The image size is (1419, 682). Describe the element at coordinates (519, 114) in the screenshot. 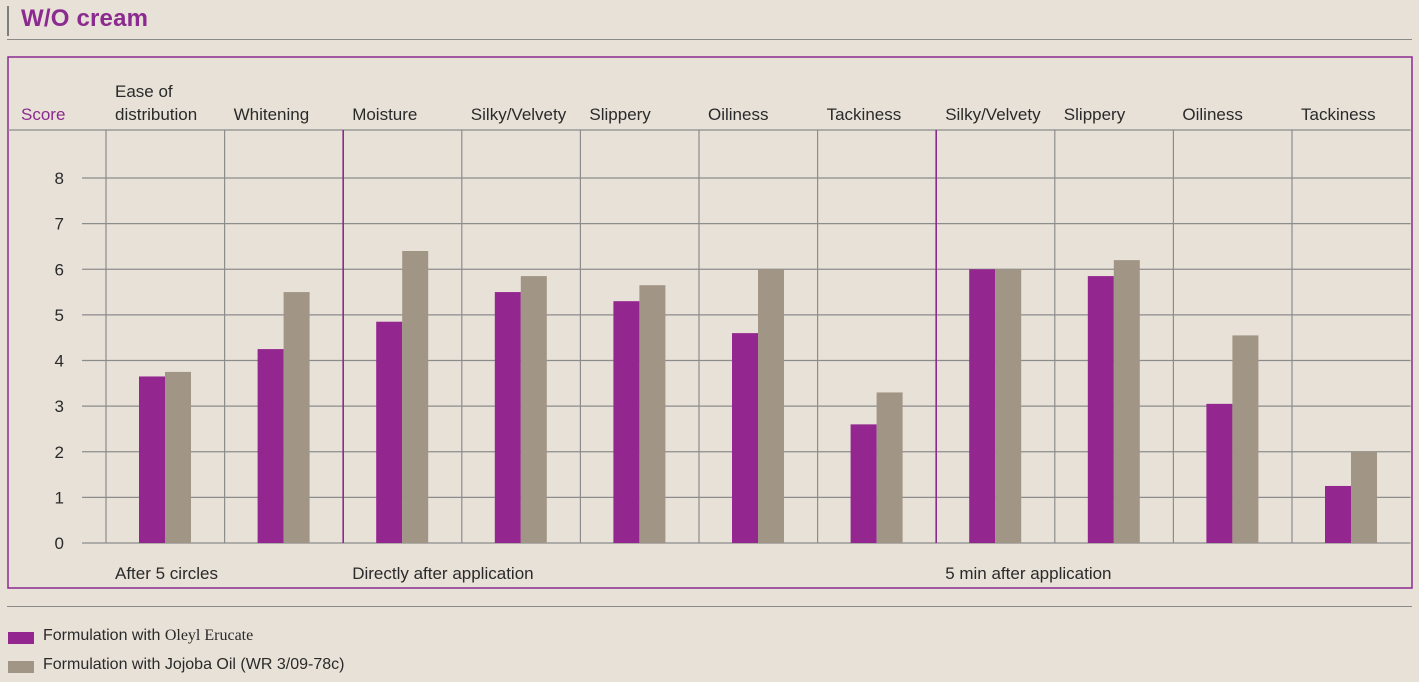

I see `category-label-3: Silky/Velvety` at that location.